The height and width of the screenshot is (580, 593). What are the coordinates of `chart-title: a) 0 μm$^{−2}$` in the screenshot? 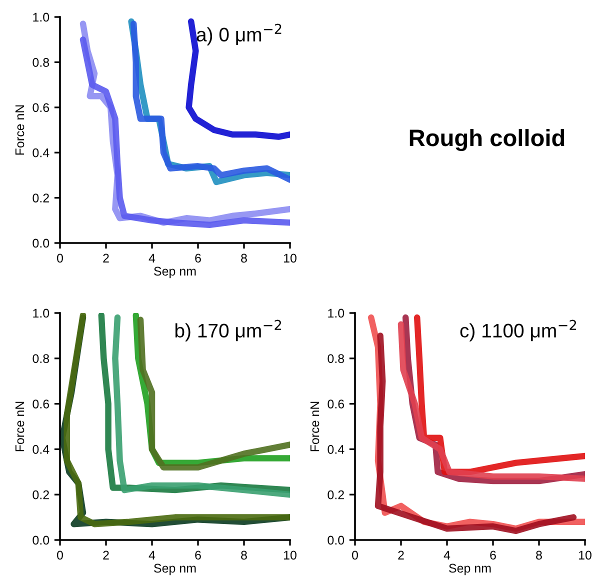 It's located at (239, 35).